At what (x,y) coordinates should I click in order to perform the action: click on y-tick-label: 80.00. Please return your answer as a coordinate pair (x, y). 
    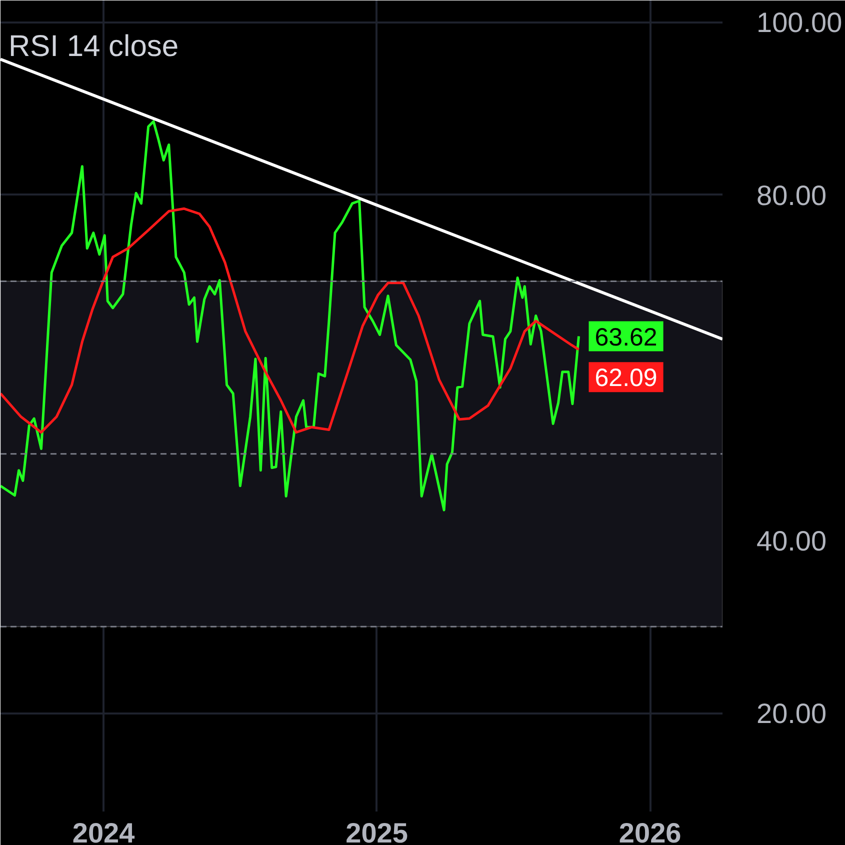
    Looking at the image, I should click on (791, 195).